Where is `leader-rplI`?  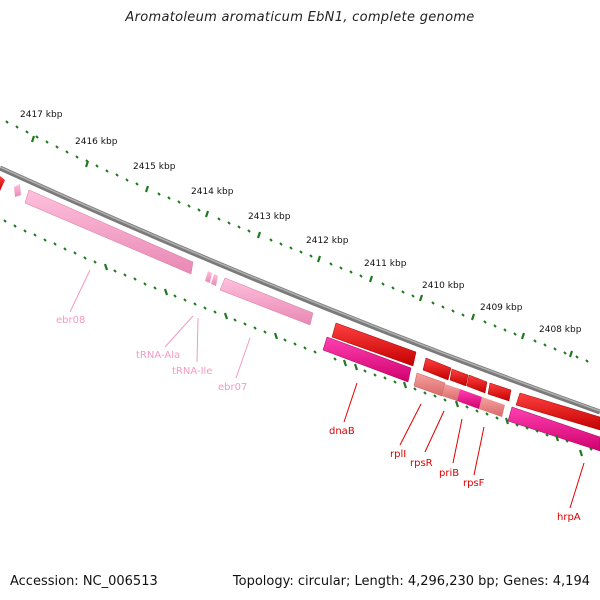 leader-rplI is located at coordinates (410, 424).